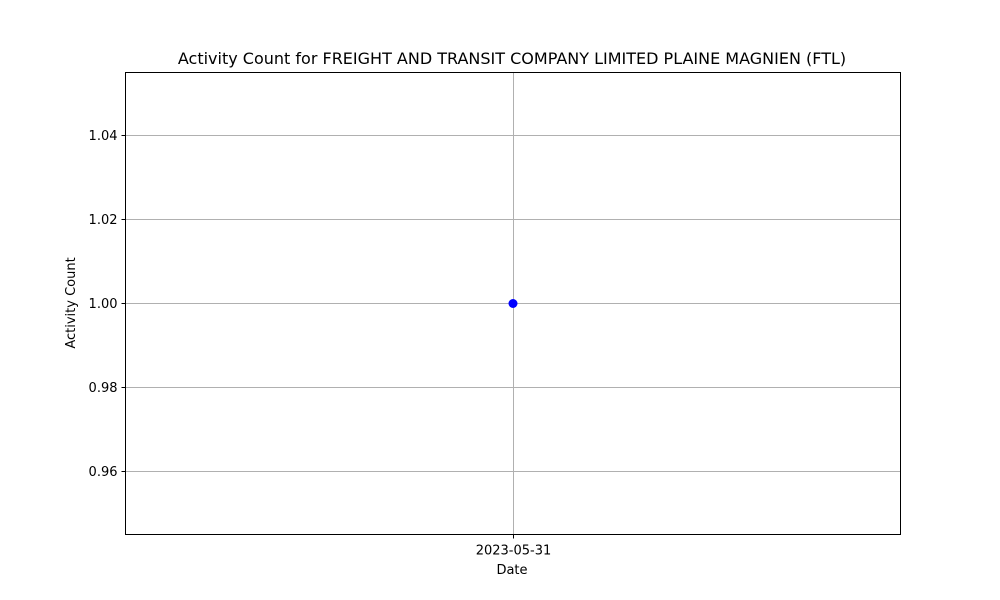 This screenshot has width=1000, height=600. Describe the element at coordinates (103, 136) in the screenshot. I see `y-tick-label: 1.04` at that location.